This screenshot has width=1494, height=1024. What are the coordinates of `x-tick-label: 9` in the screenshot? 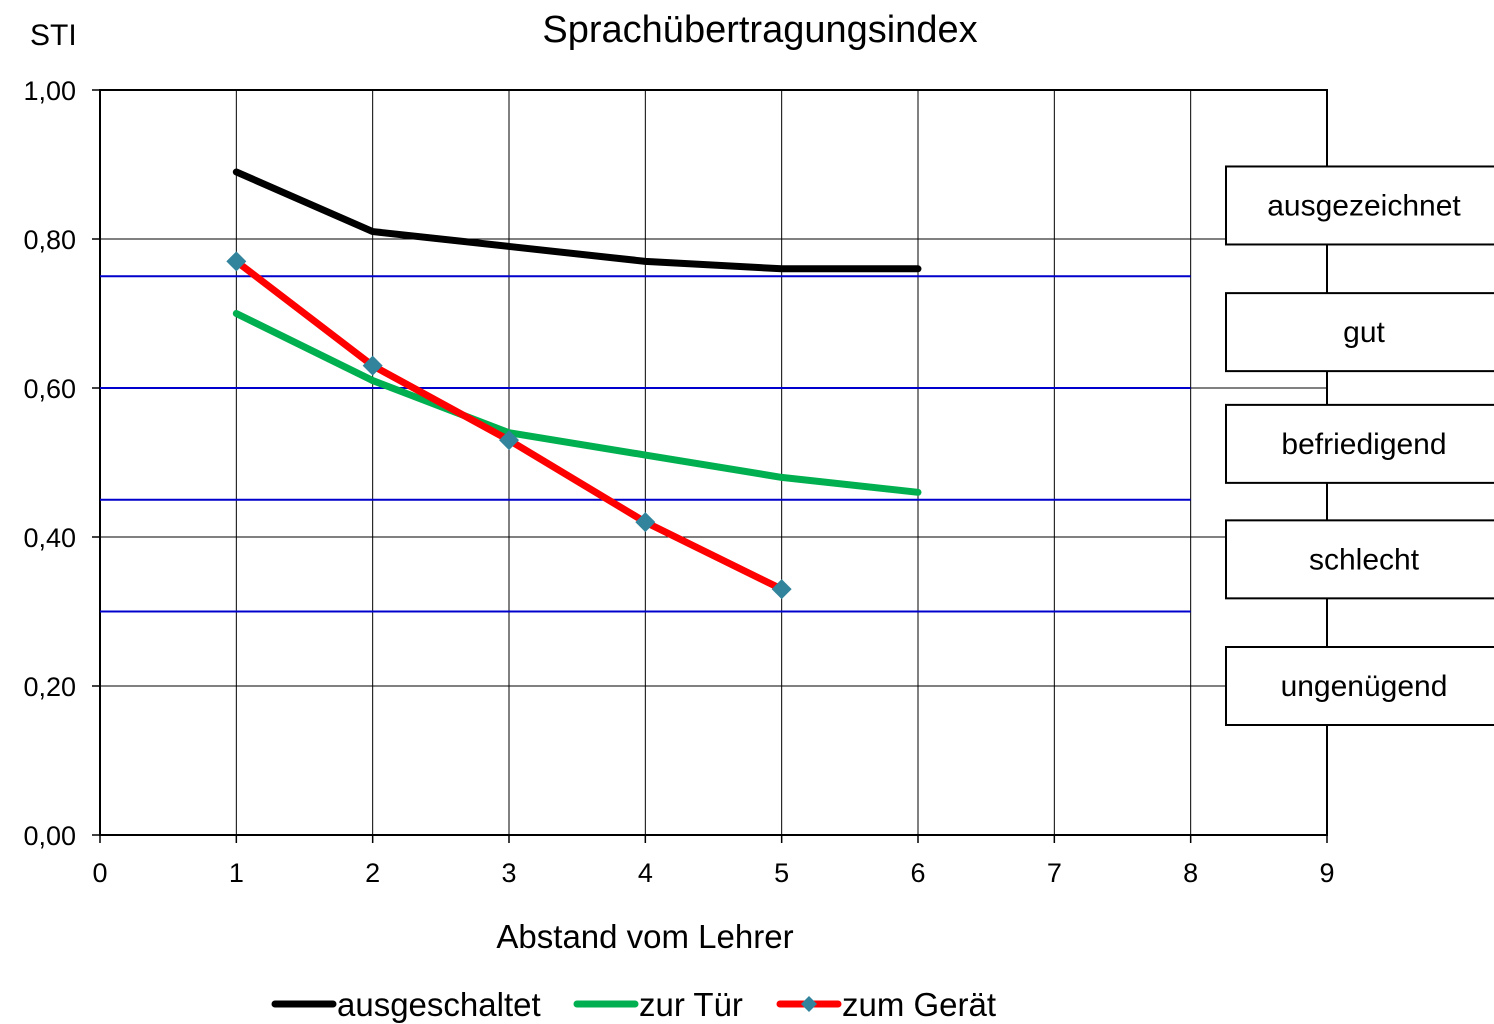 It's located at (1326, 873).